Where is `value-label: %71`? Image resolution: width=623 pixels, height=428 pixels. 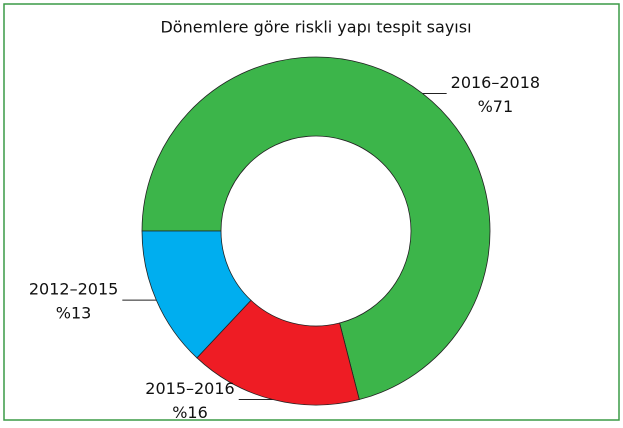
value-label: %71 is located at coordinates (496, 106).